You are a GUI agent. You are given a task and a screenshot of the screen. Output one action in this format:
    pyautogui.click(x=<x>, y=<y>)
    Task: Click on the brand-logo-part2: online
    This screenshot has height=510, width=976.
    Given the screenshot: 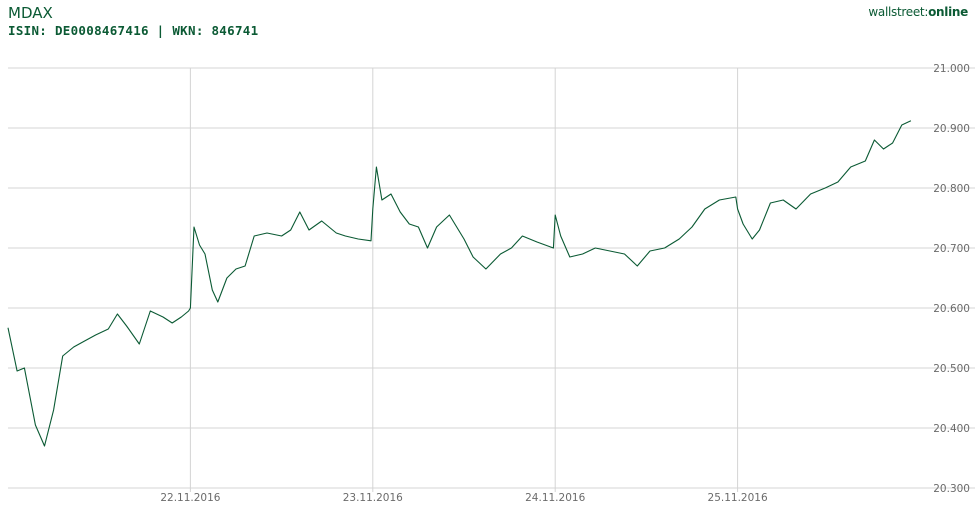 What is the action you would take?
    pyautogui.click(x=948, y=12)
    